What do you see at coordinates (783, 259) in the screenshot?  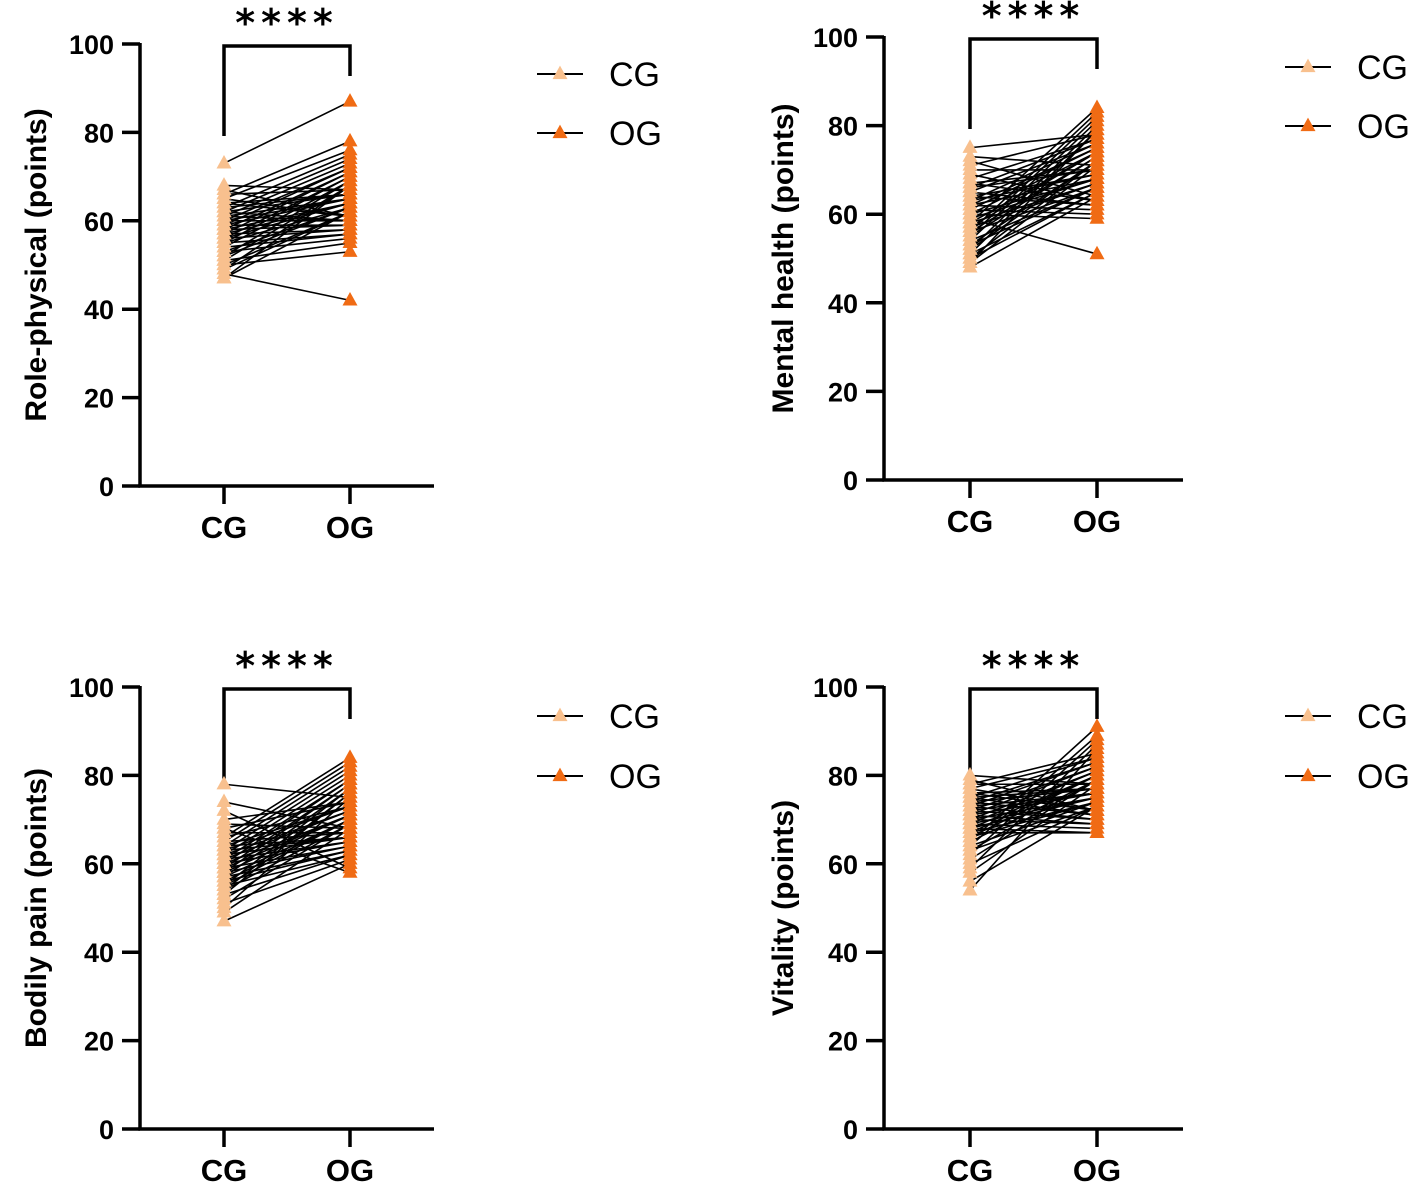 I see `y-axis-title: Mental health (points)` at bounding box center [783, 259].